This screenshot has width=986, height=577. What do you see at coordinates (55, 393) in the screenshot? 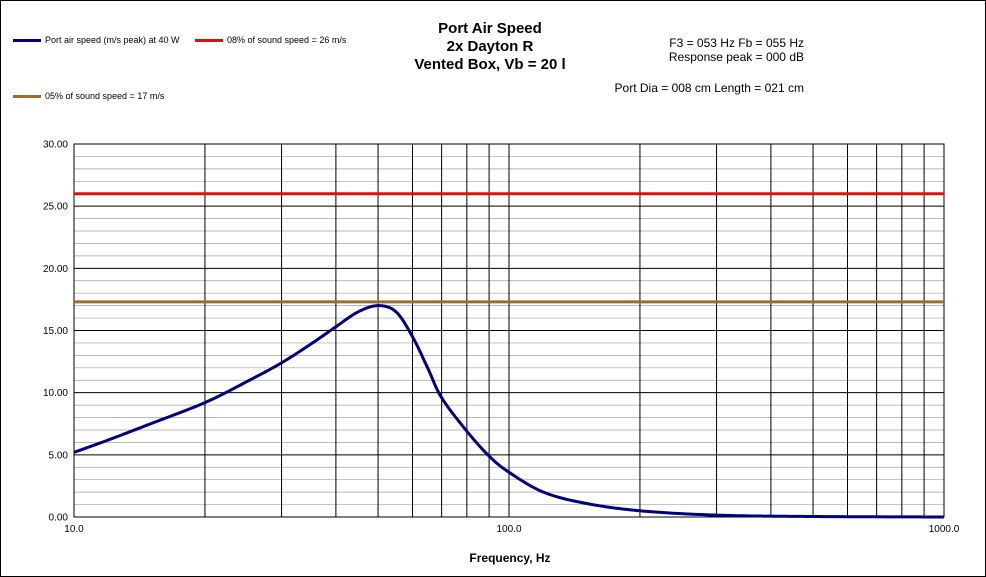
I see `y-tick-label: 10.00` at bounding box center [55, 393].